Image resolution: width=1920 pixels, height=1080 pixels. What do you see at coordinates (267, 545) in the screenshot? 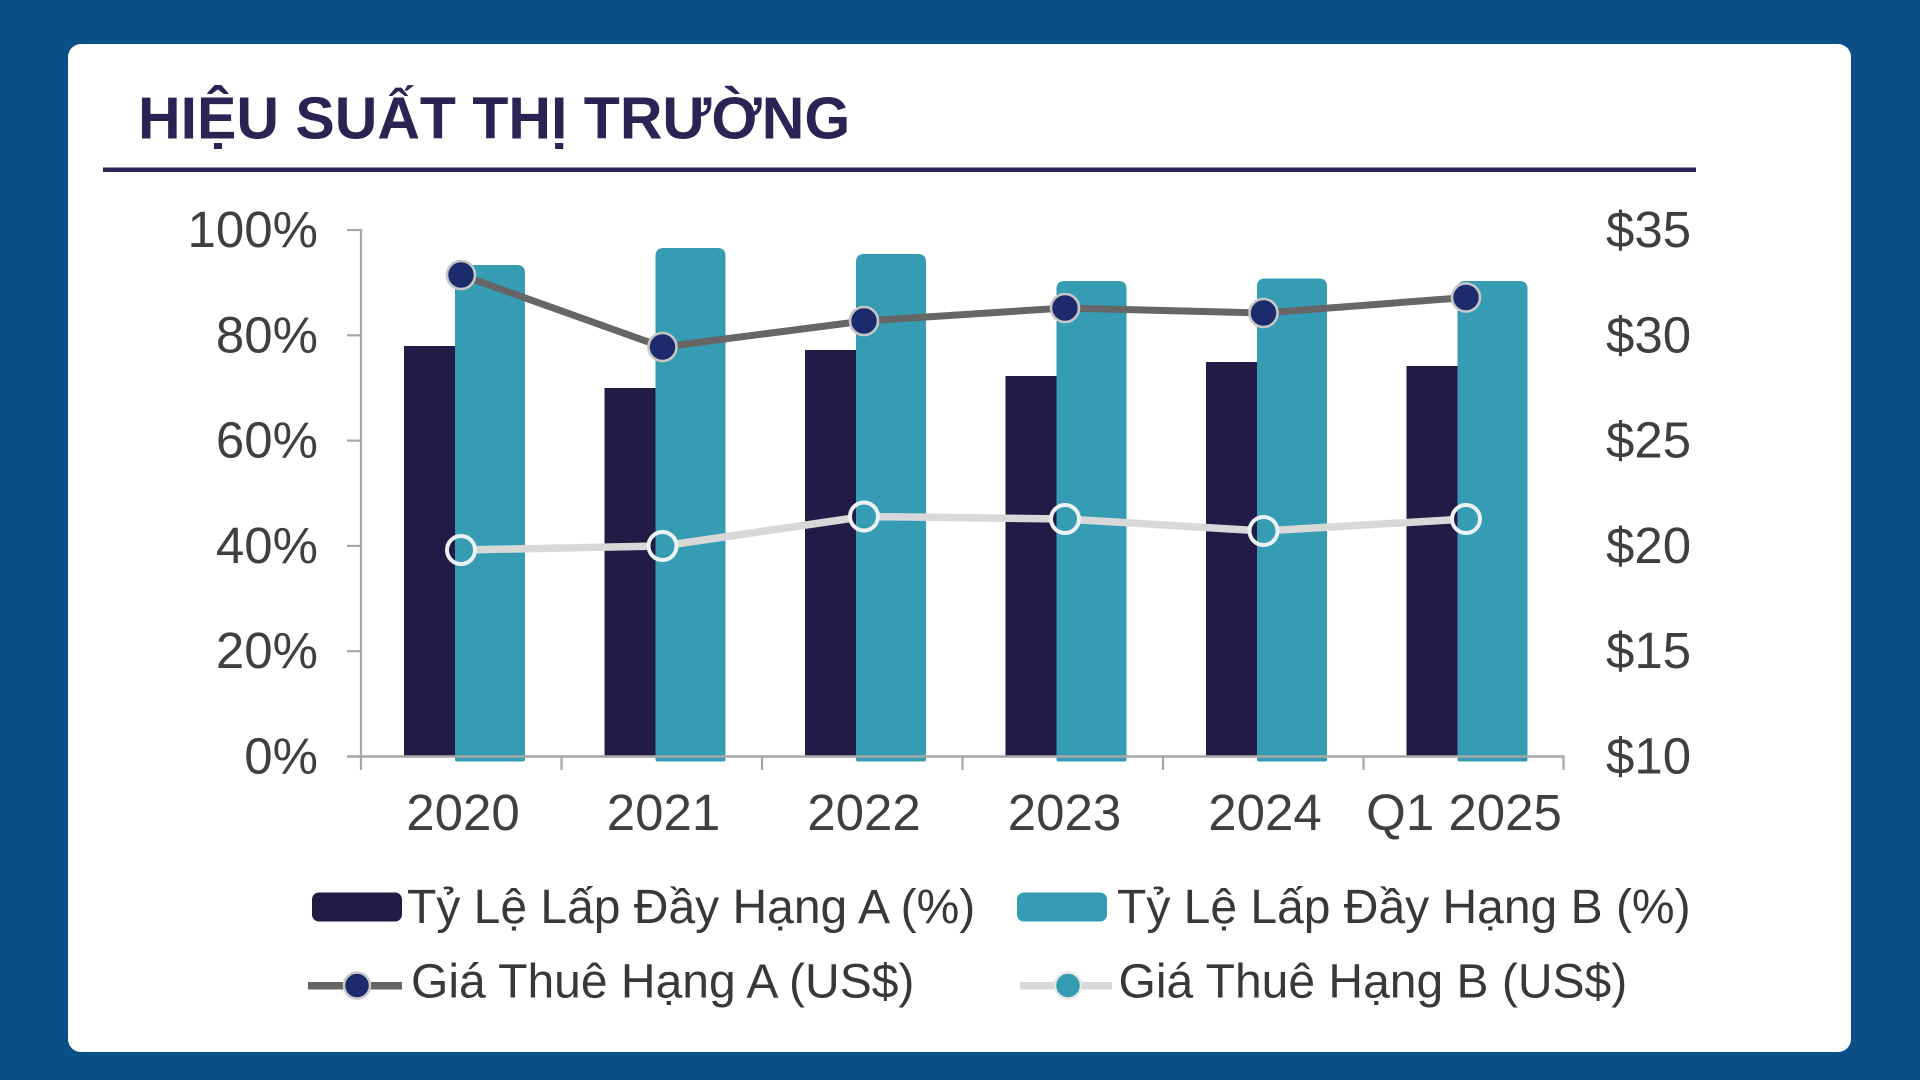
I see `svg-text: 40%` at bounding box center [267, 545].